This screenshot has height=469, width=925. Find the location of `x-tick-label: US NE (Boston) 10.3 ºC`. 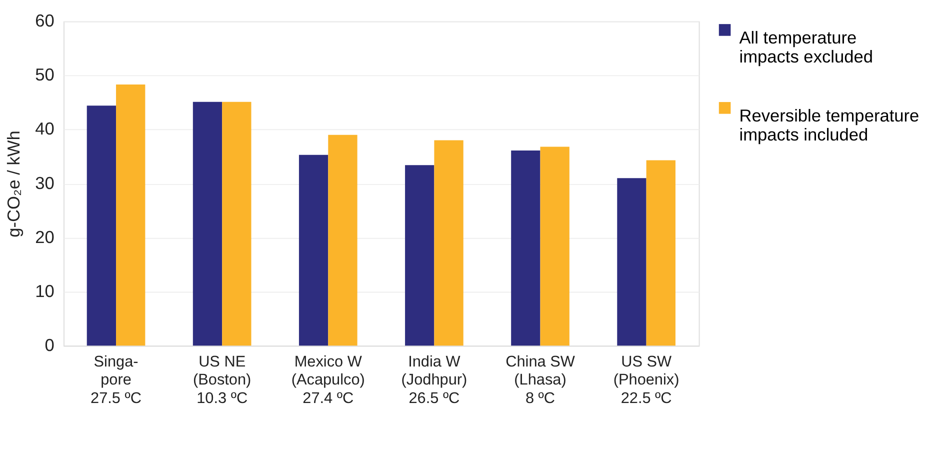

x-tick-label: US NE (Boston) 10.3 ºC is located at coordinates (222, 380).